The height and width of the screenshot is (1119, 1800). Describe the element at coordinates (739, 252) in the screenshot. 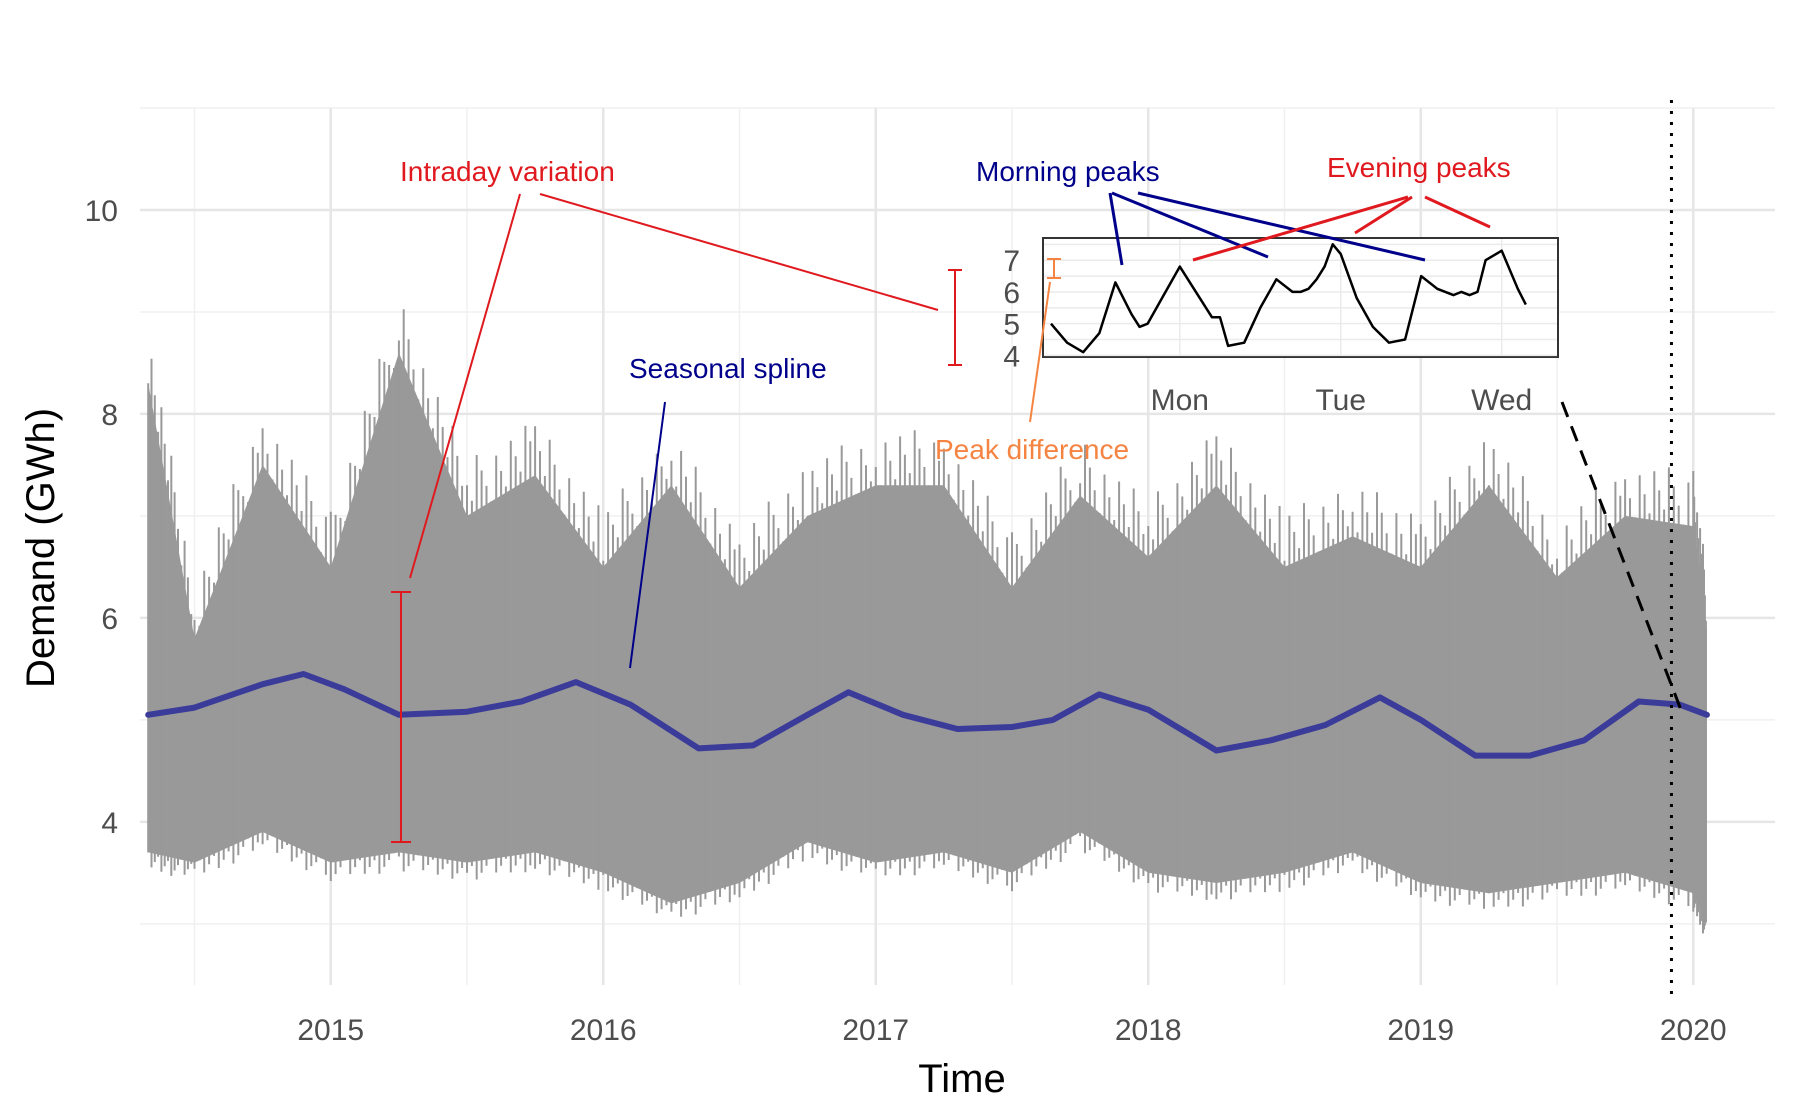

I see `intraday-leader-right` at that location.